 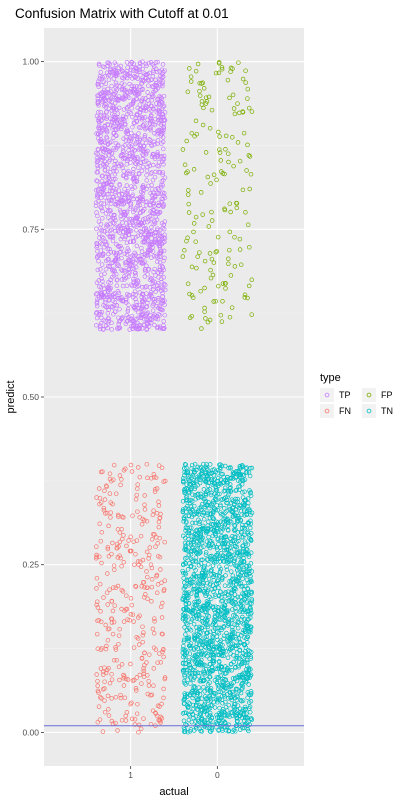 I want to click on legend-key-bg, so click(x=369, y=395).